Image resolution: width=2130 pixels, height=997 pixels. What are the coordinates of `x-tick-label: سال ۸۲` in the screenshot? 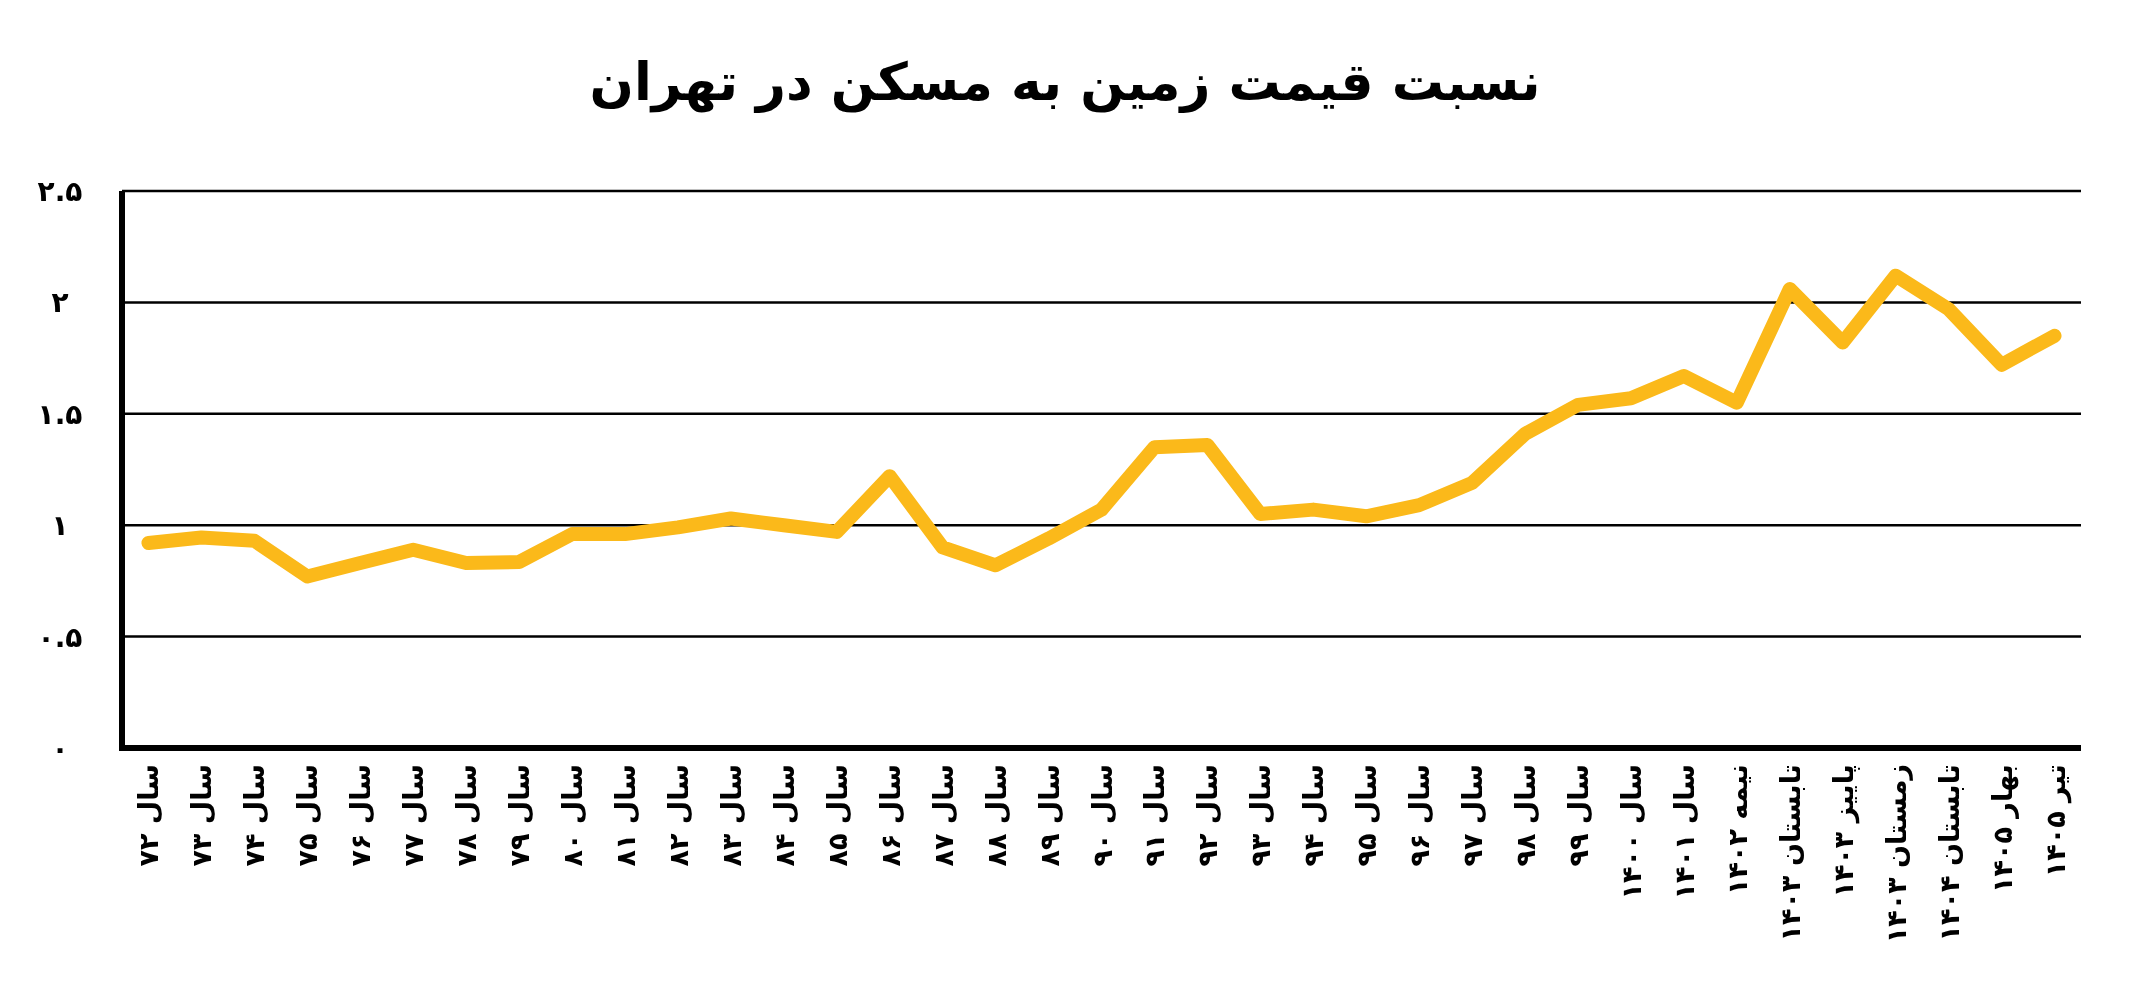 It's located at (678, 815).